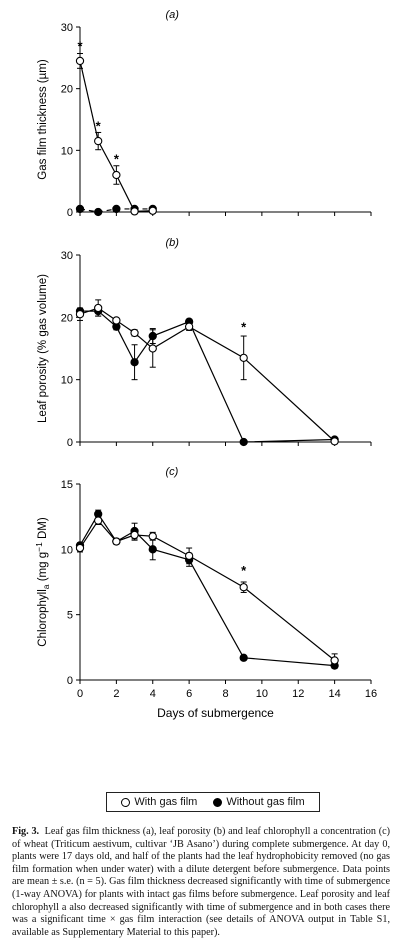 The height and width of the screenshot is (939, 401). What do you see at coordinates (126, 802) in the screenshot?
I see `open-circle-icon` at bounding box center [126, 802].